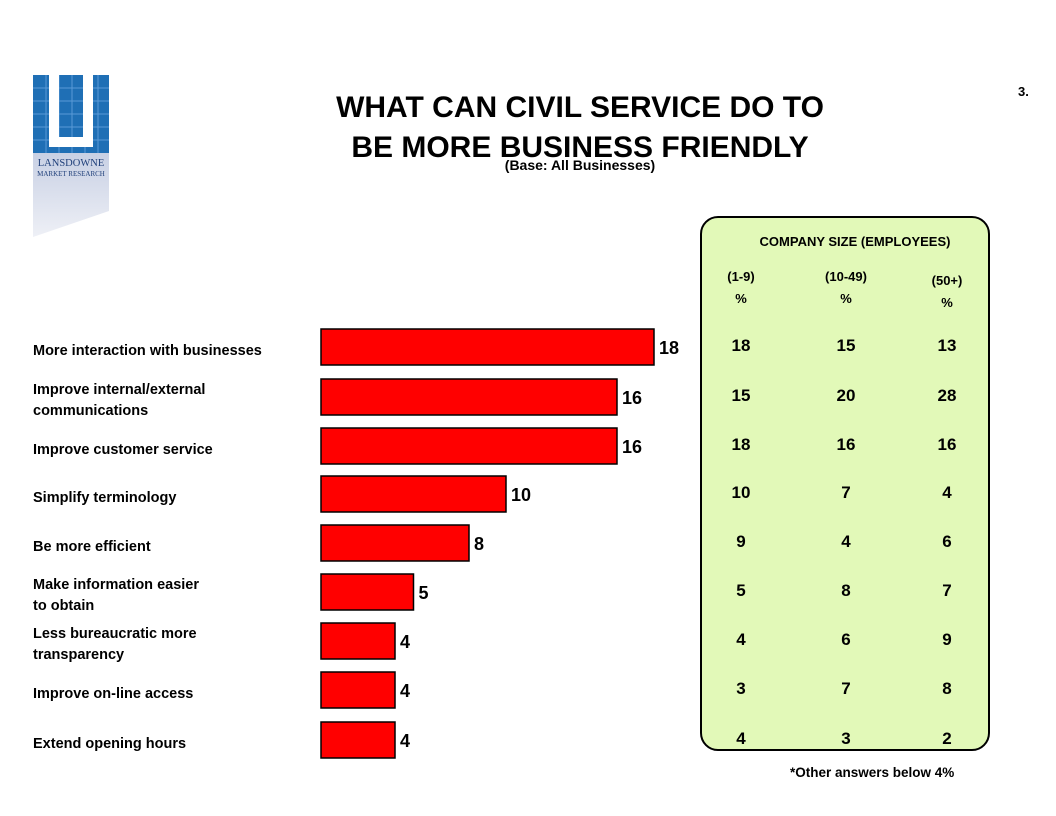 The image size is (1056, 816). What do you see at coordinates (71, 163) in the screenshot?
I see `logo-text-line1: LANSDOWNE` at bounding box center [71, 163].